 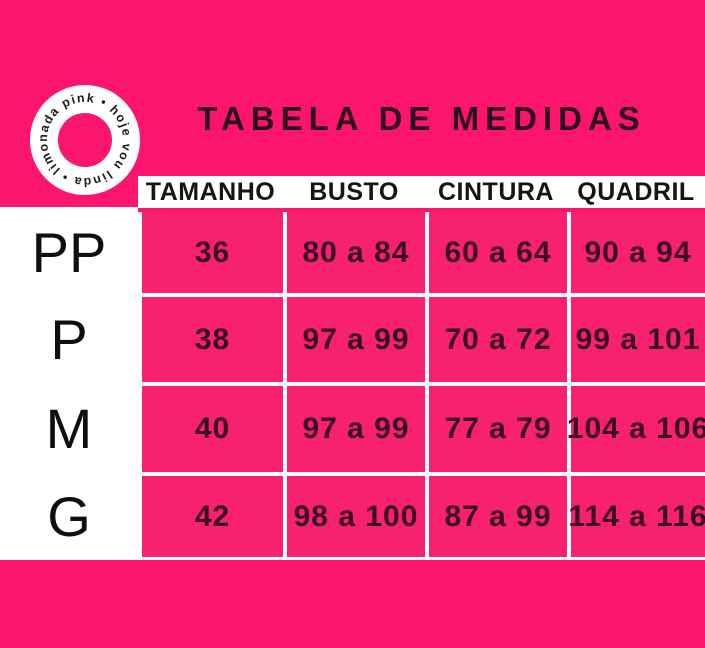 What do you see at coordinates (356, 516) in the screenshot?
I see `cell-g-busto: 98 a 100` at bounding box center [356, 516].